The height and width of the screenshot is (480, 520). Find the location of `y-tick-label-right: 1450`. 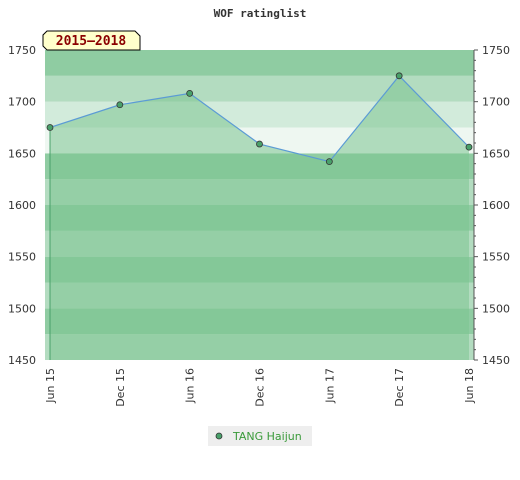

y-tick-label-right: 1450 is located at coordinates (496, 360).